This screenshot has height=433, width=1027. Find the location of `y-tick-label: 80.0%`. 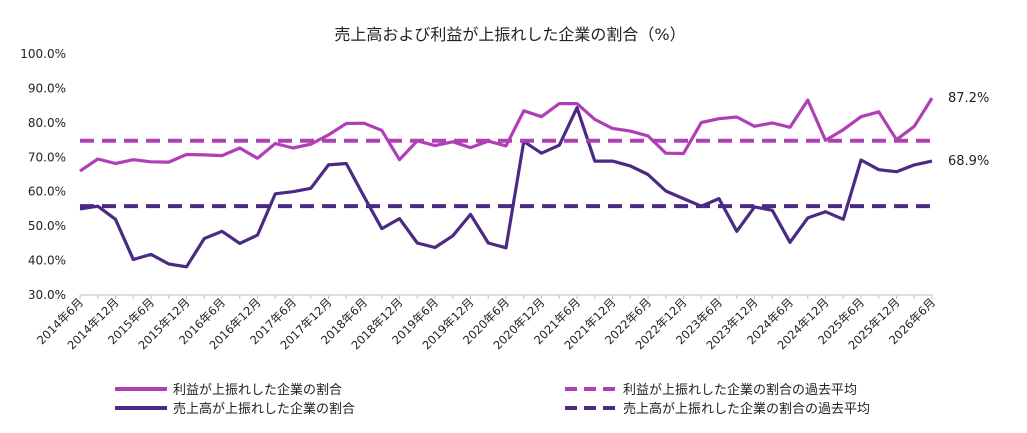

y-tick-label: 80.0% is located at coordinates (47, 123).